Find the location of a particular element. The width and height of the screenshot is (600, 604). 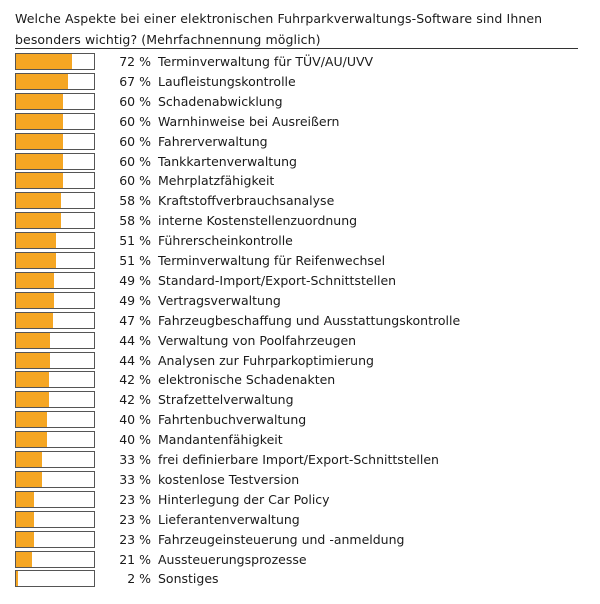

category-label: Terminverwaltung für Reifenwechsel is located at coordinates (272, 260).